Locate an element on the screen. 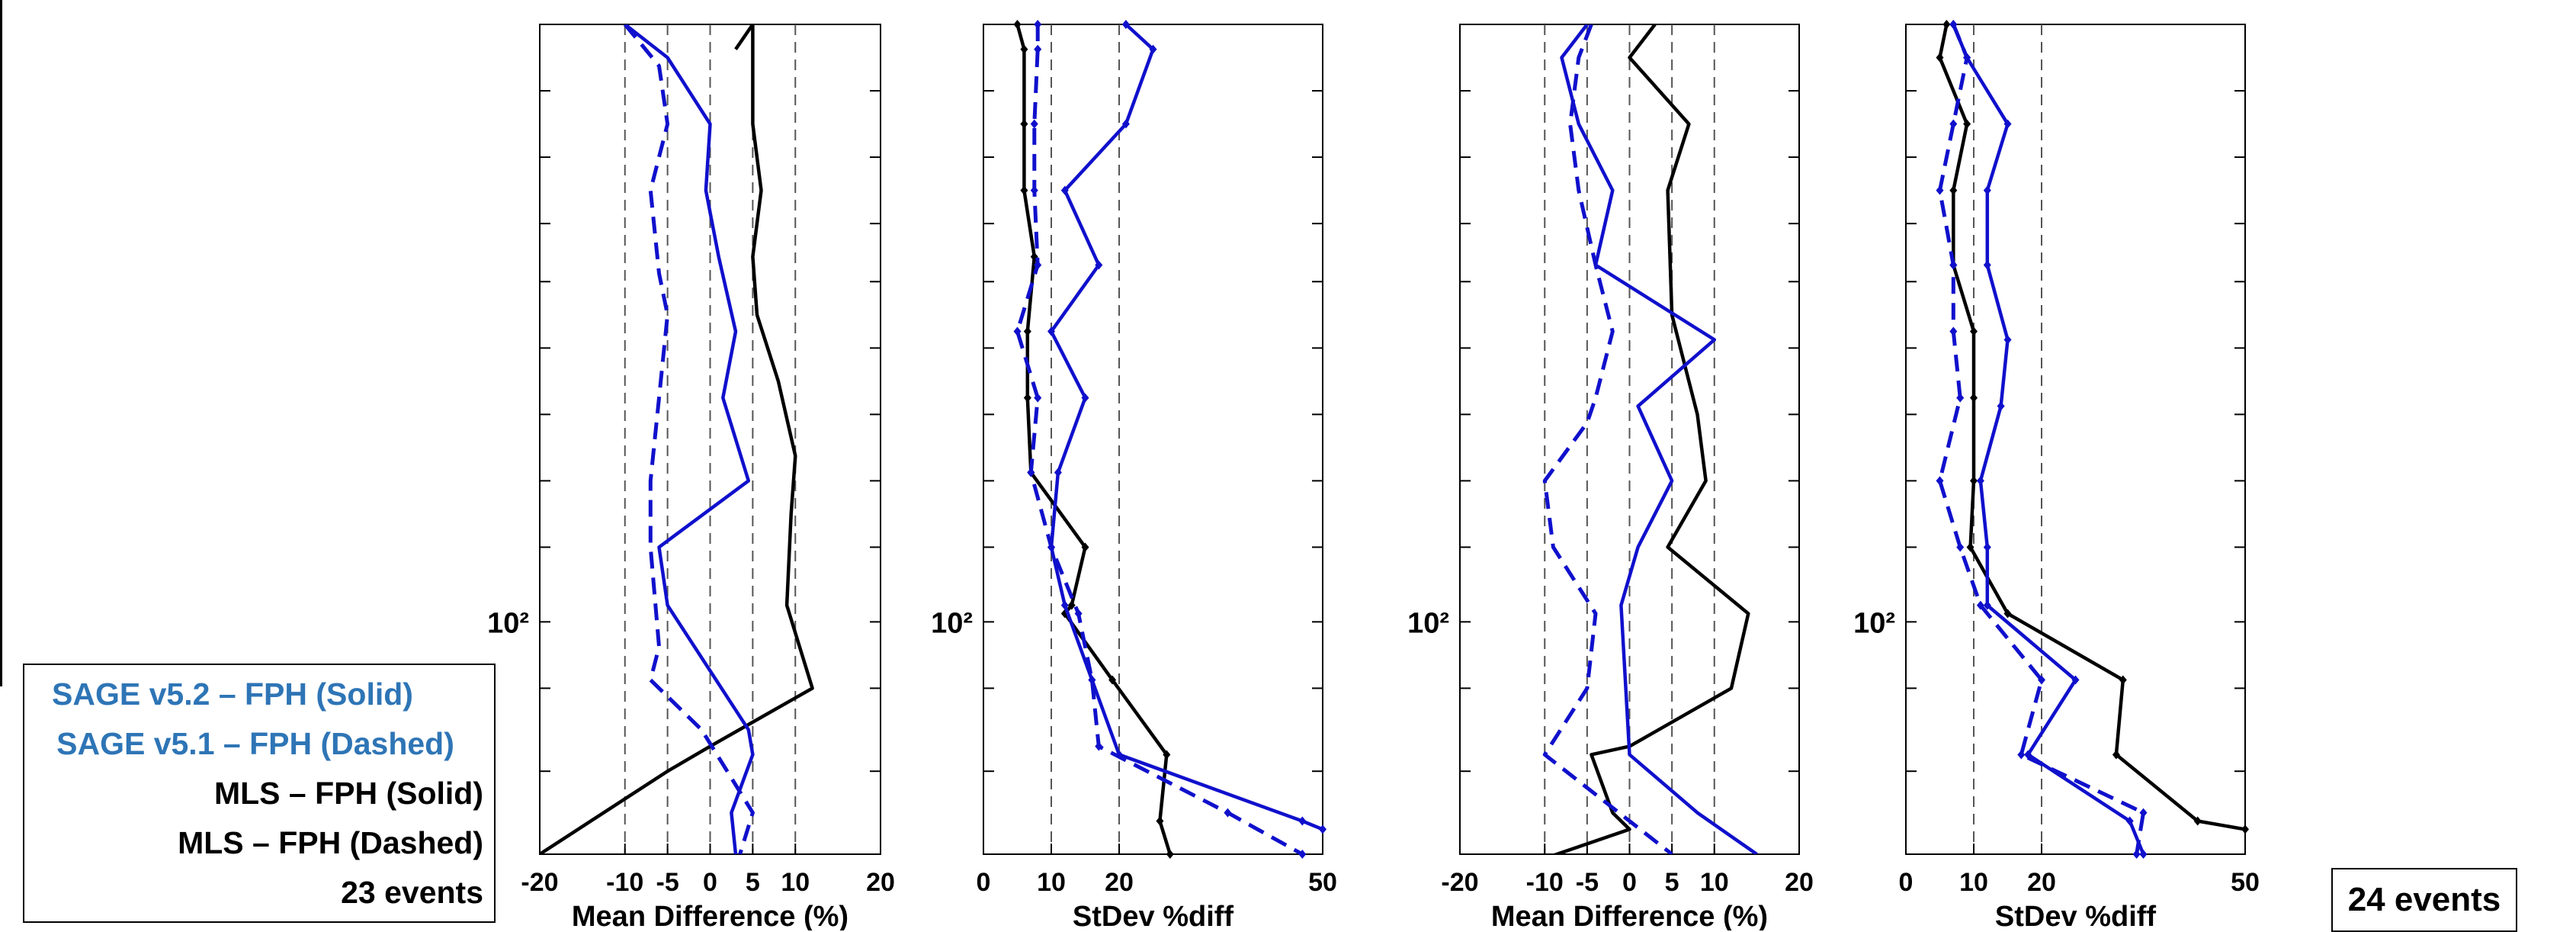 This screenshot has height=932, width=2576. legend-entry-mls-dashed: MLS – FPH (Dashed) is located at coordinates (330, 842).